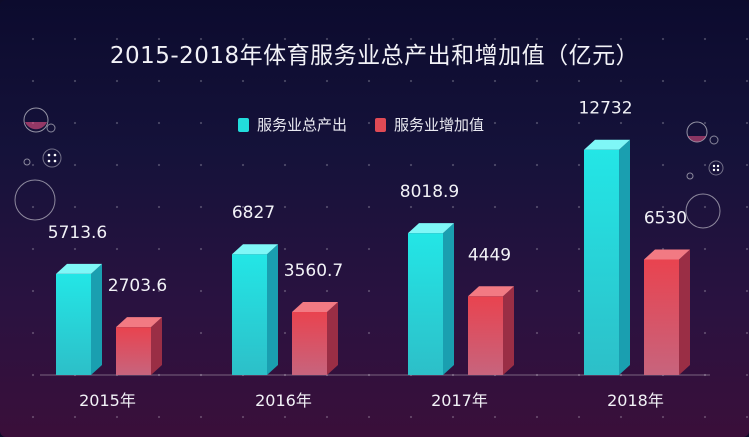 The width and height of the screenshot is (749, 437). I want to click on x-tick-label-1: 2015年, so click(107, 400).